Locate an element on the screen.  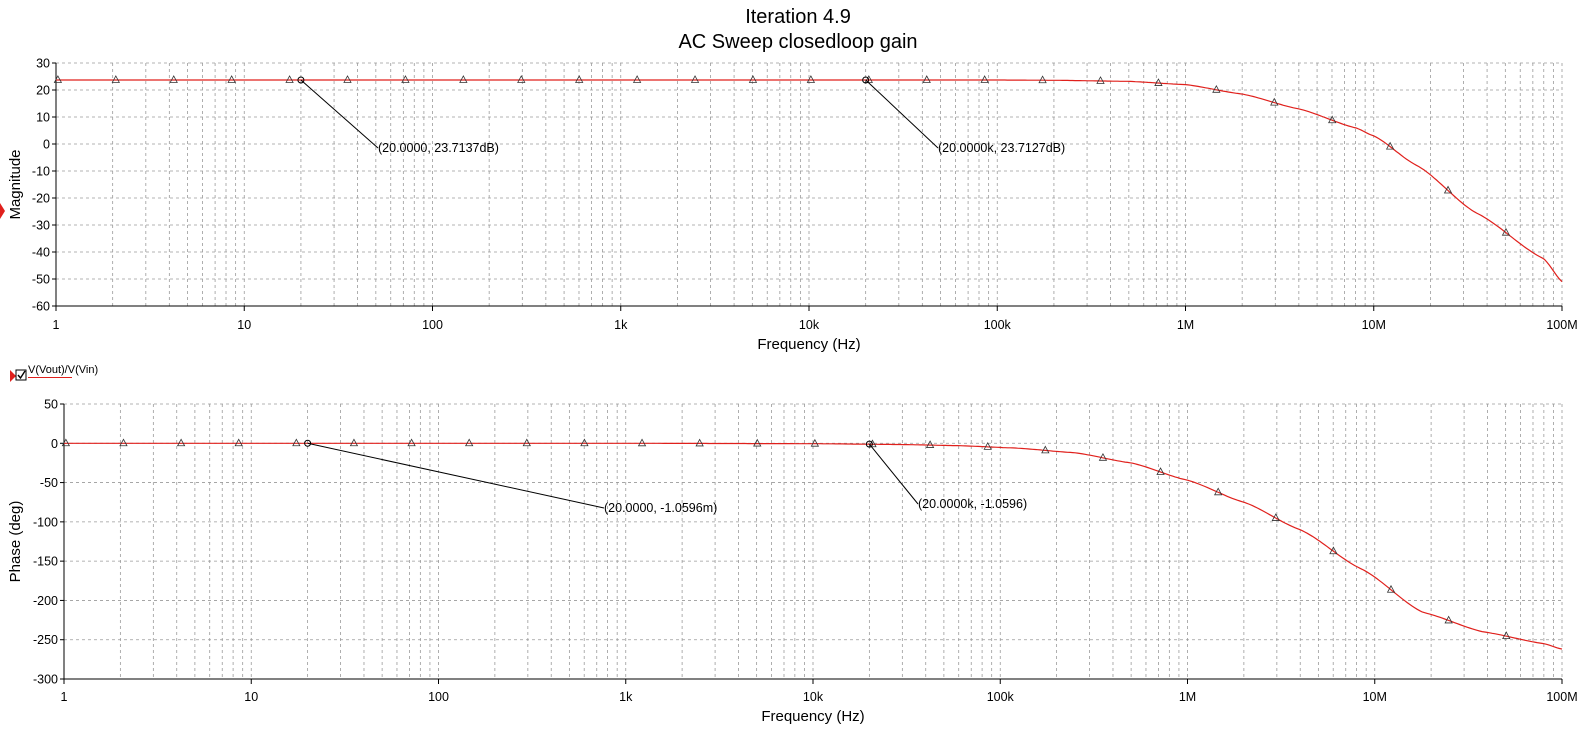
legend-label: V(Vout)/V(Vin) is located at coordinates (63, 370).